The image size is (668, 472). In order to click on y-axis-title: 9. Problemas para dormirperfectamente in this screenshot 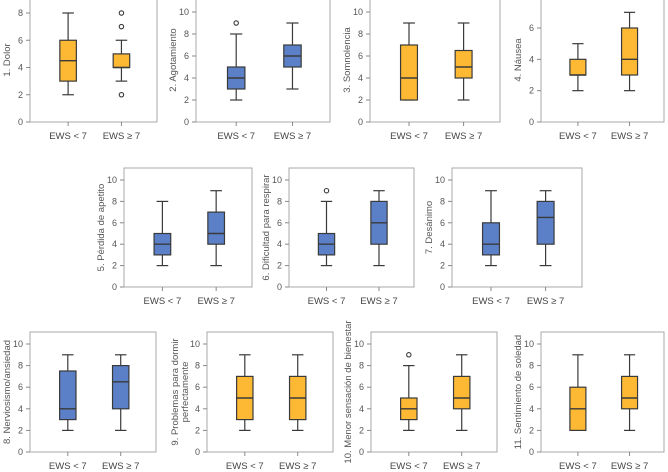, I will do `click(180, 391)`.